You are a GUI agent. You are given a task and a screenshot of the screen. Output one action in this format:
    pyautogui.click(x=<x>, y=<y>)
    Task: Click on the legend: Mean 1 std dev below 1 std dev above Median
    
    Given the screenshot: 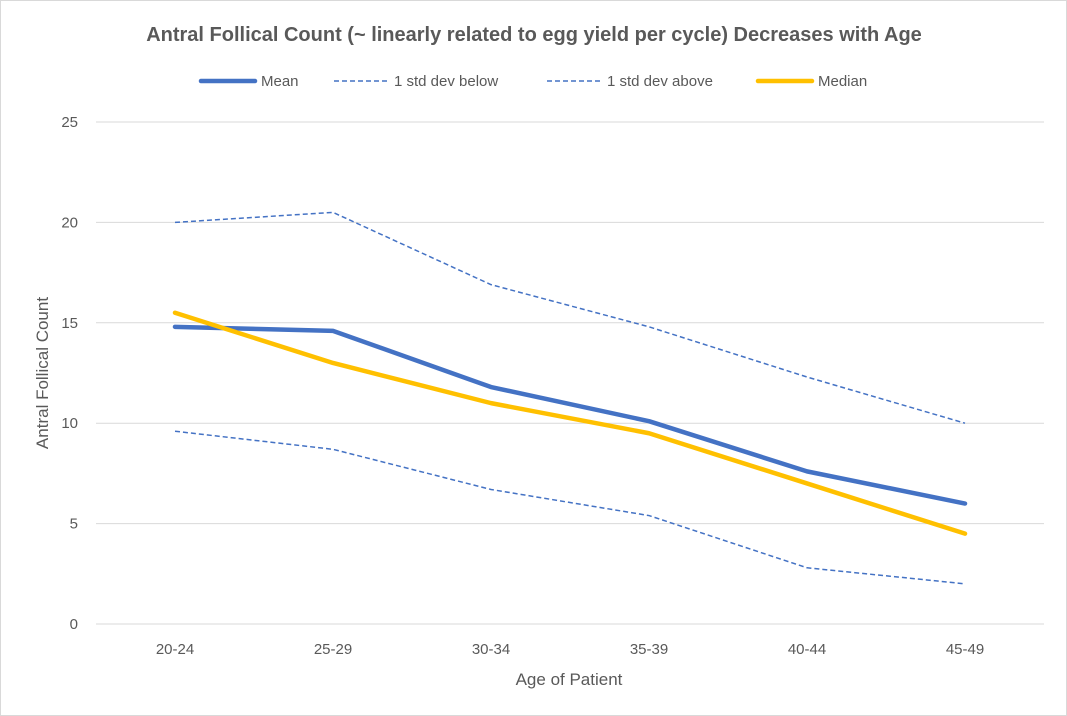 What is the action you would take?
    pyautogui.click(x=532, y=81)
    